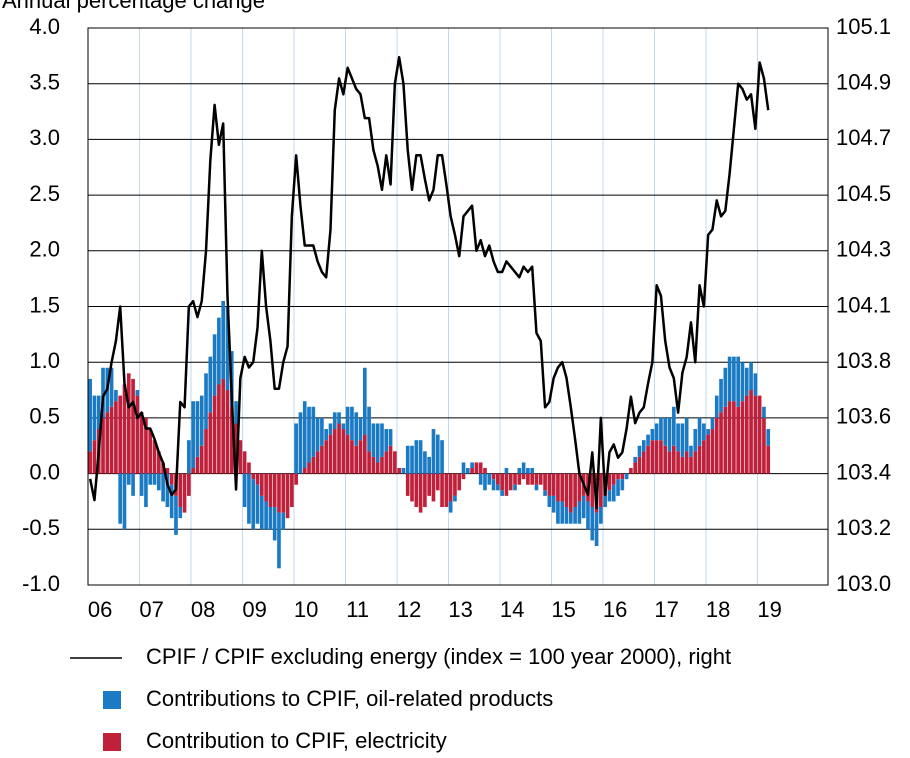 The image size is (910, 758). I want to click on y-tick-label: 1.0, so click(44, 360).